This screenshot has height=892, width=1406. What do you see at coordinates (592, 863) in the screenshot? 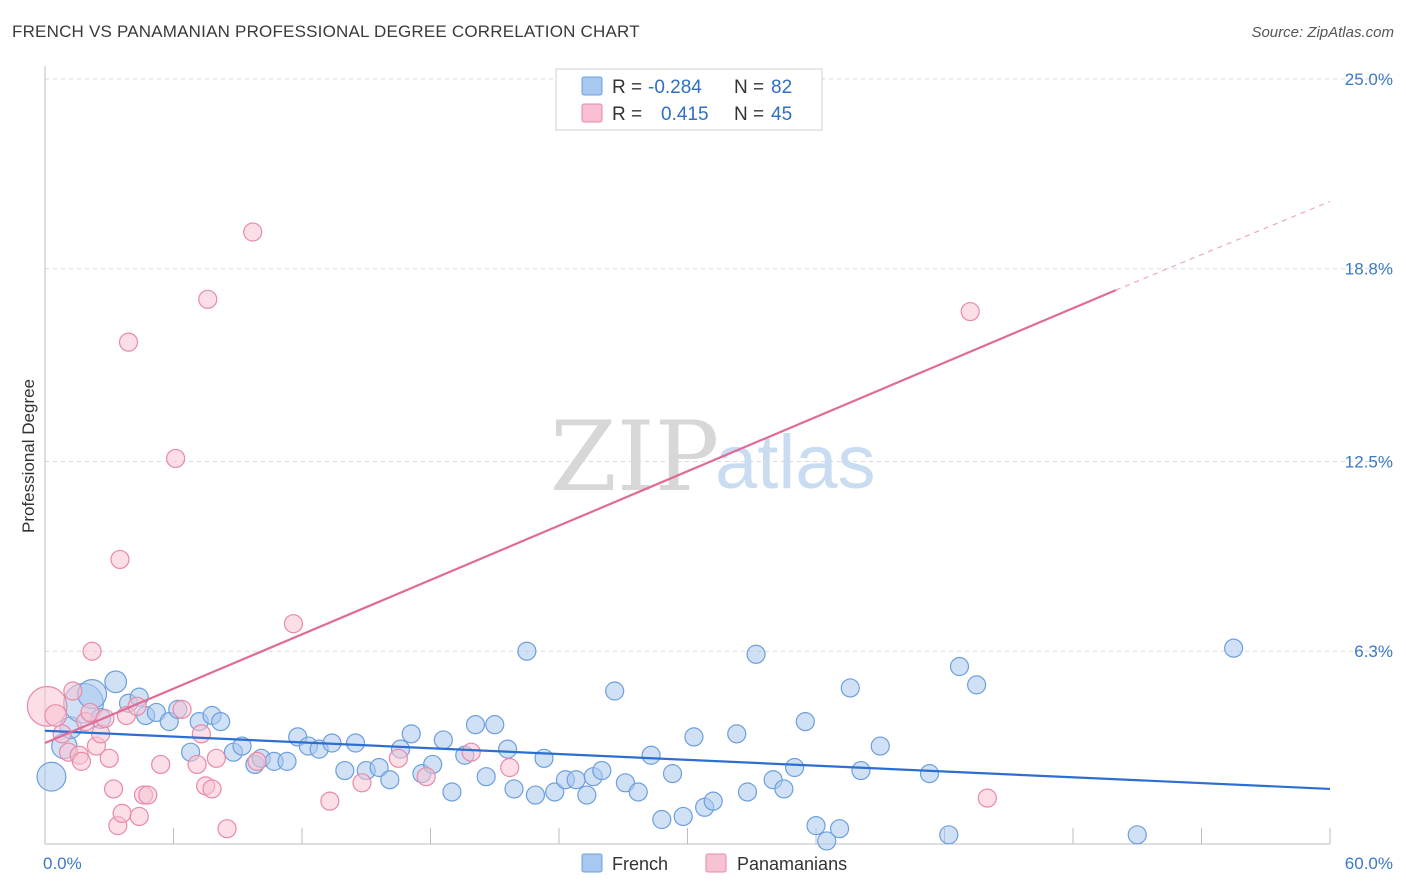
I see `bottom-legend-swatch-french` at bounding box center [592, 863].